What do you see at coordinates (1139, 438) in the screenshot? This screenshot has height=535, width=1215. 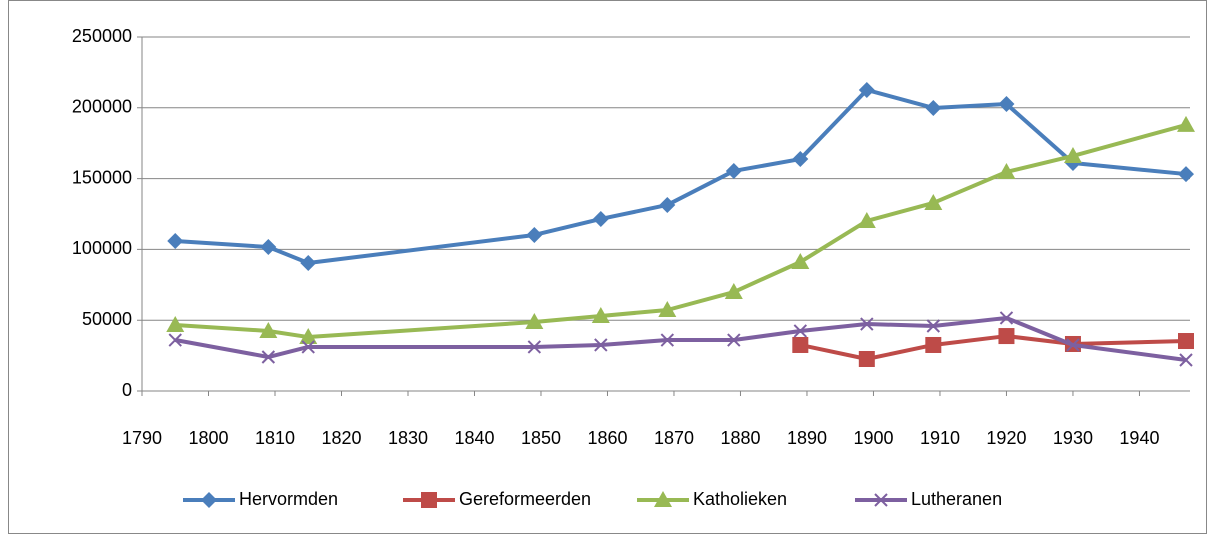 I see `x-tick-label: 1940` at bounding box center [1139, 438].